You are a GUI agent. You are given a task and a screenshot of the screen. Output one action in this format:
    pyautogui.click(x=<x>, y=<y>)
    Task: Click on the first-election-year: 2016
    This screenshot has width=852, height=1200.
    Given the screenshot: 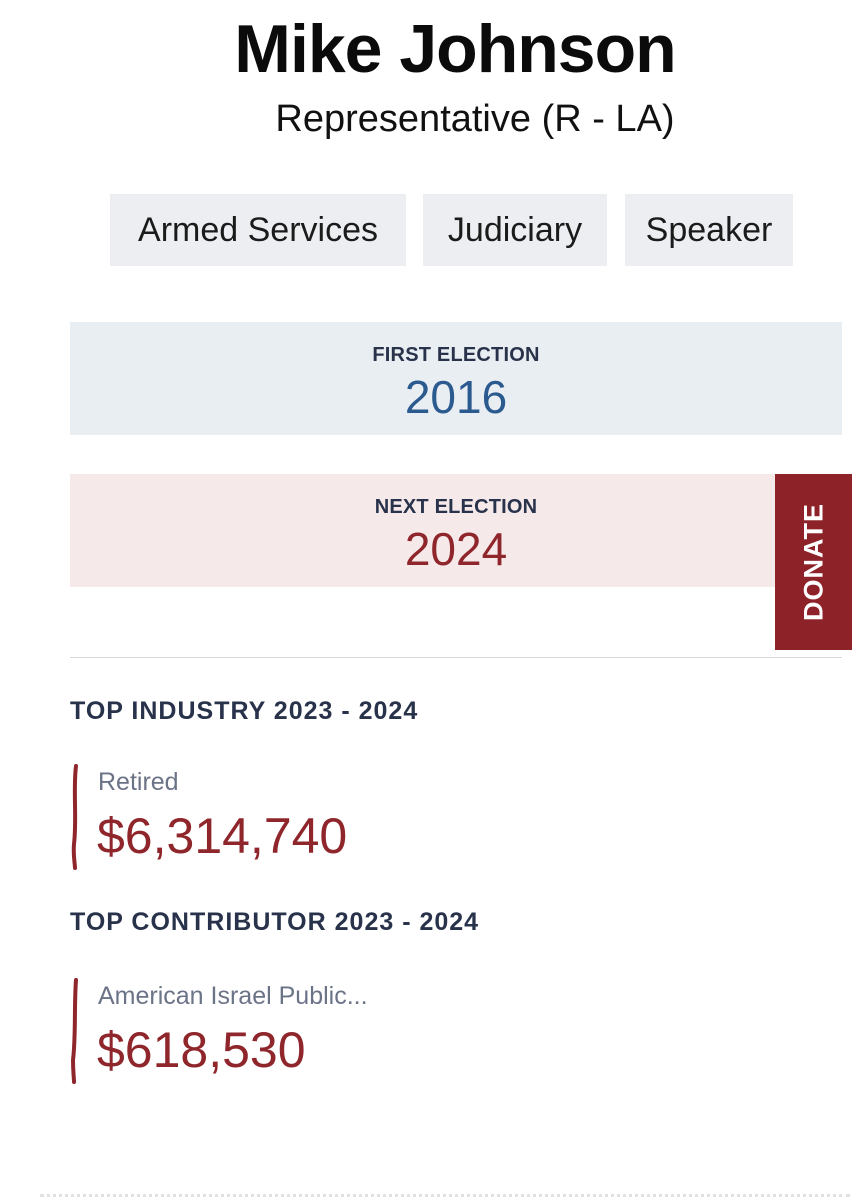 What is the action you would take?
    pyautogui.click(x=456, y=397)
    